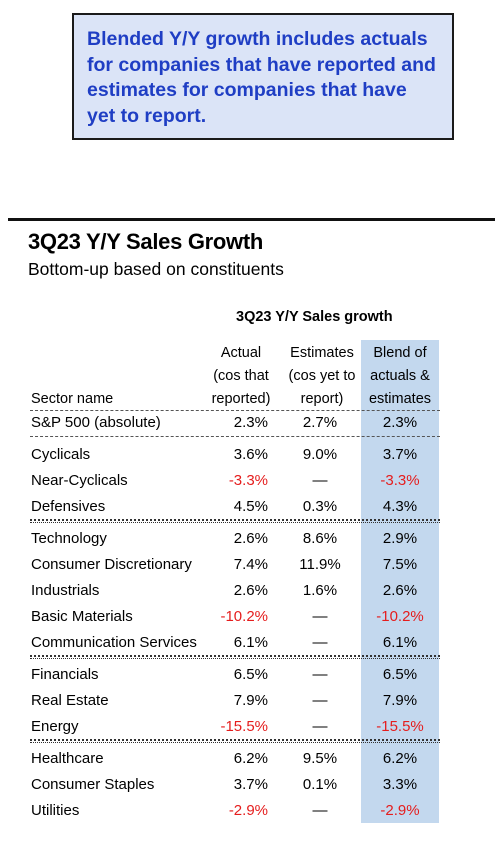  Describe the element at coordinates (79, 480) in the screenshot. I see `sector-name-cell: Near-Cyclicals` at that location.